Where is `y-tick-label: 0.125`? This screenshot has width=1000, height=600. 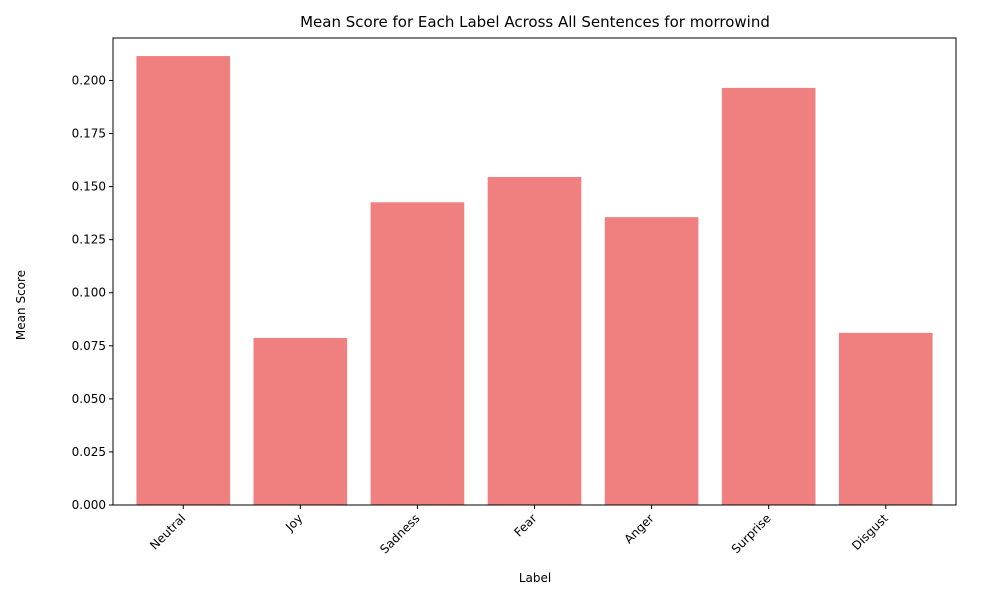 y-tick-label: 0.125 is located at coordinates (89, 240).